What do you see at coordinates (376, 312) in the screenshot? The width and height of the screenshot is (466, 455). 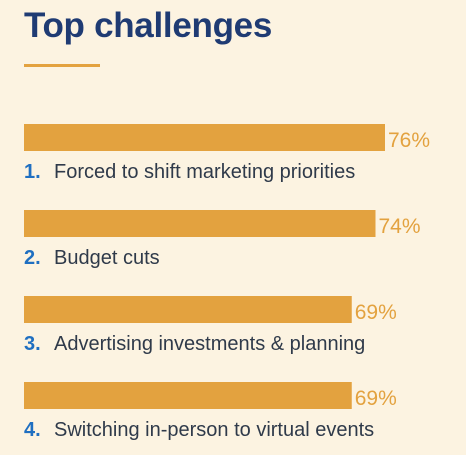 I see `bar-value-label-3: 69%` at bounding box center [376, 312].